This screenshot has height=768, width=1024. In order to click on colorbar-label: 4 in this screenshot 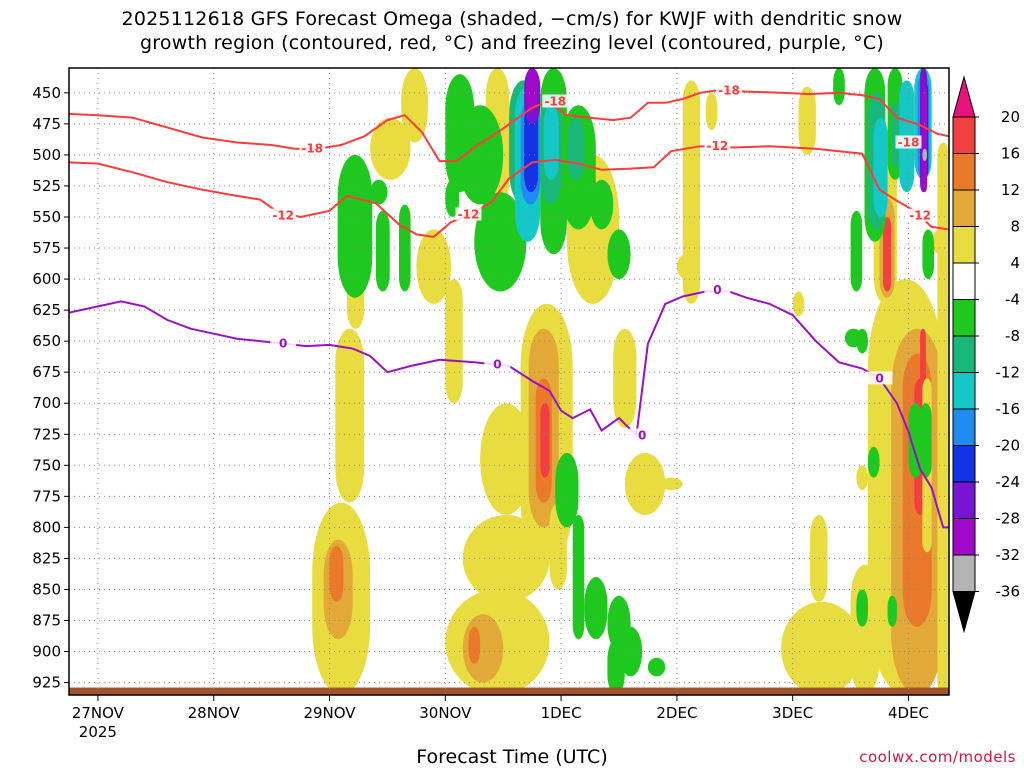, I will do `click(1015, 263)`.